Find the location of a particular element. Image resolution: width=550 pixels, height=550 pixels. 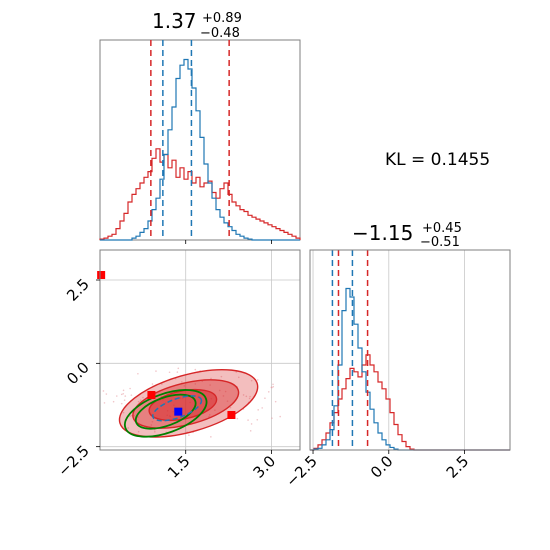

joint-blue-contours is located at coordinates (177, 408).